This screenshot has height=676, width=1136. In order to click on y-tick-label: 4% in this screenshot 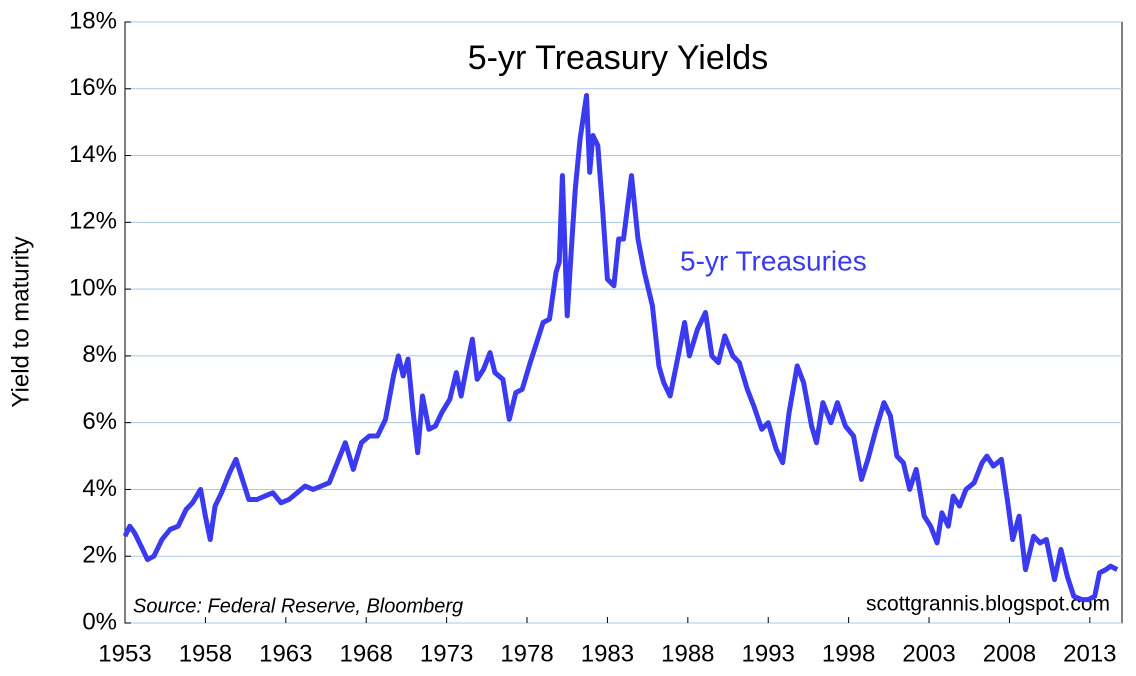, I will do `click(99, 488)`.